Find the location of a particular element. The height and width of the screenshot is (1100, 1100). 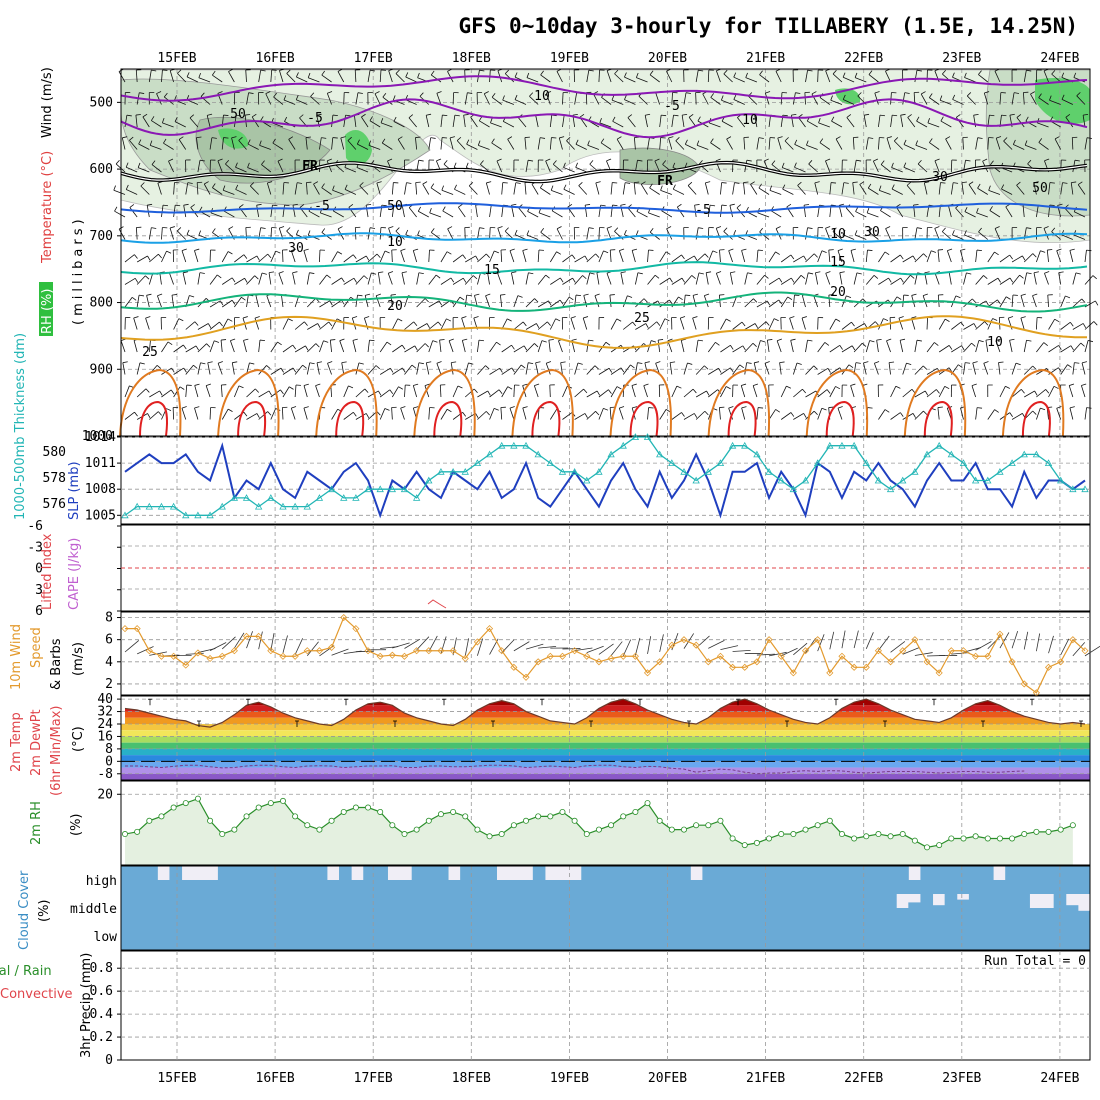

rh-band-dark is located at coordinates (660, 166).